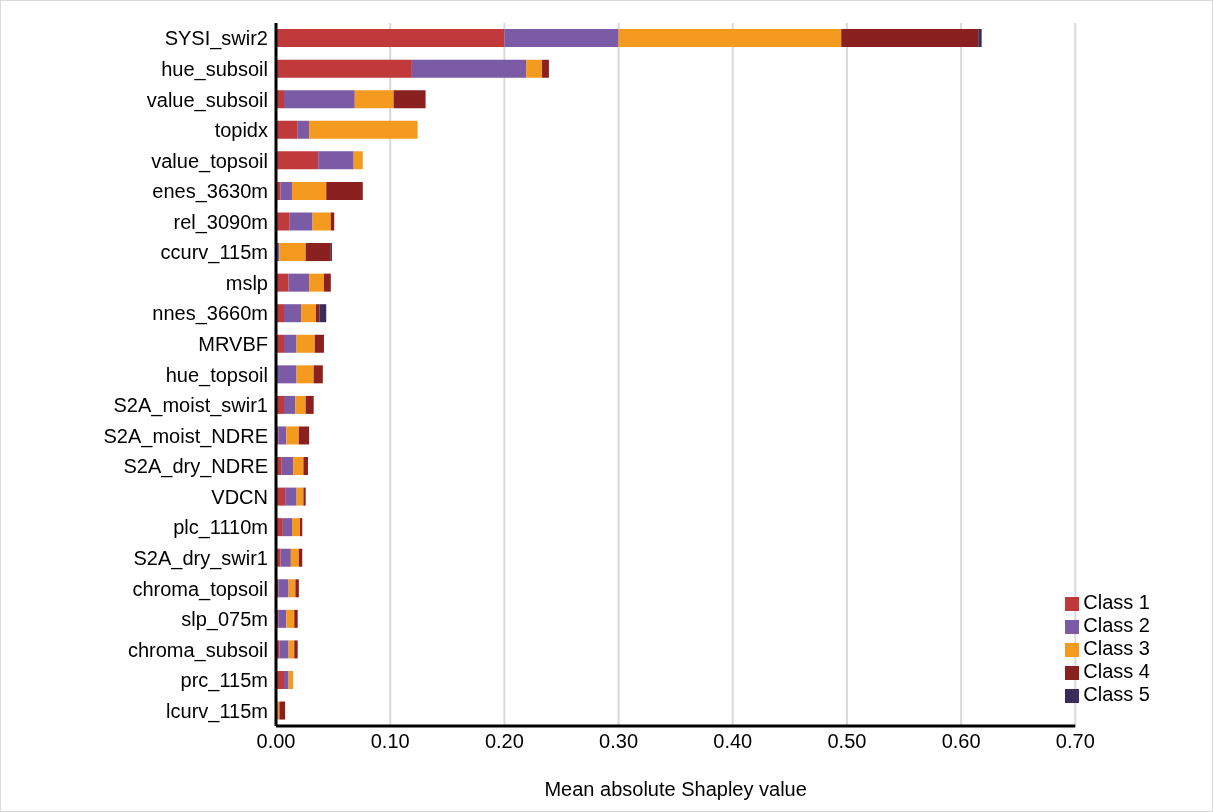 The height and width of the screenshot is (812, 1213). What do you see at coordinates (246, 282) in the screenshot?
I see `y-tick-label: mslp` at bounding box center [246, 282].